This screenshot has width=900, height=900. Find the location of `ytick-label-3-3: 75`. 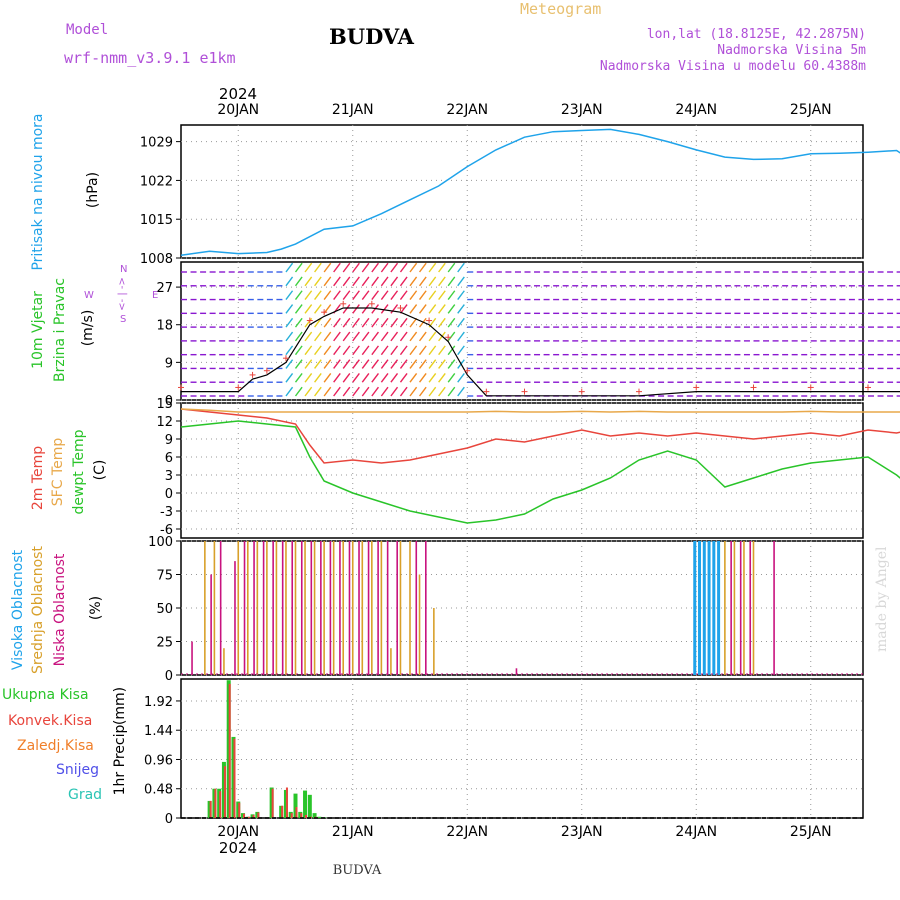

ytick-label-3-3: 75 is located at coordinates (164, 576).